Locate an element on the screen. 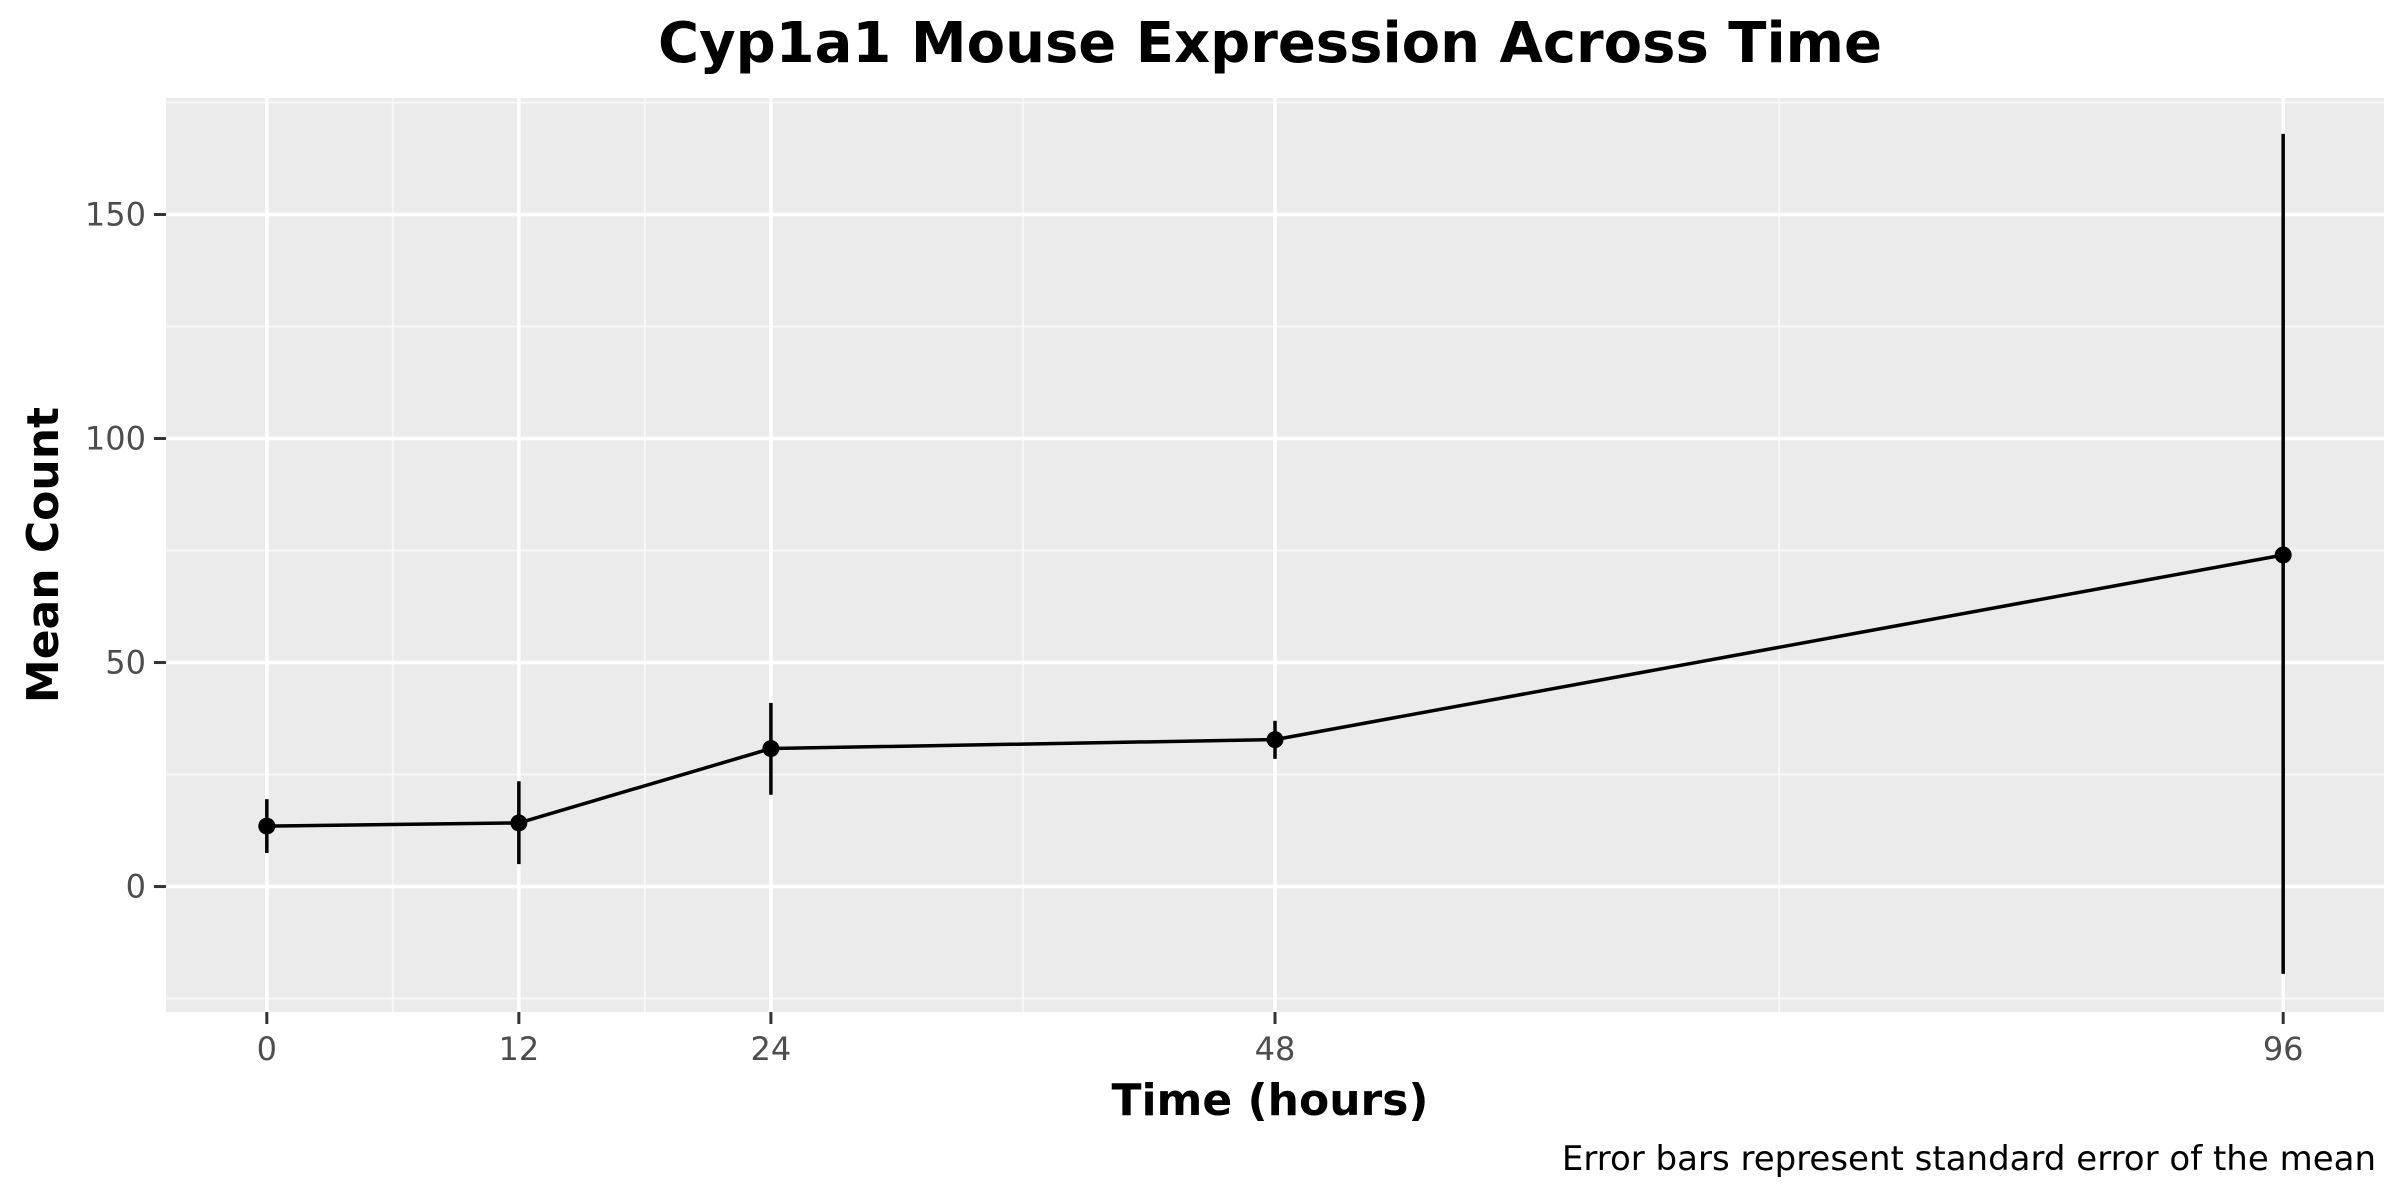 The image size is (2400, 1200). x-tick-label: 0 is located at coordinates (267, 1049).